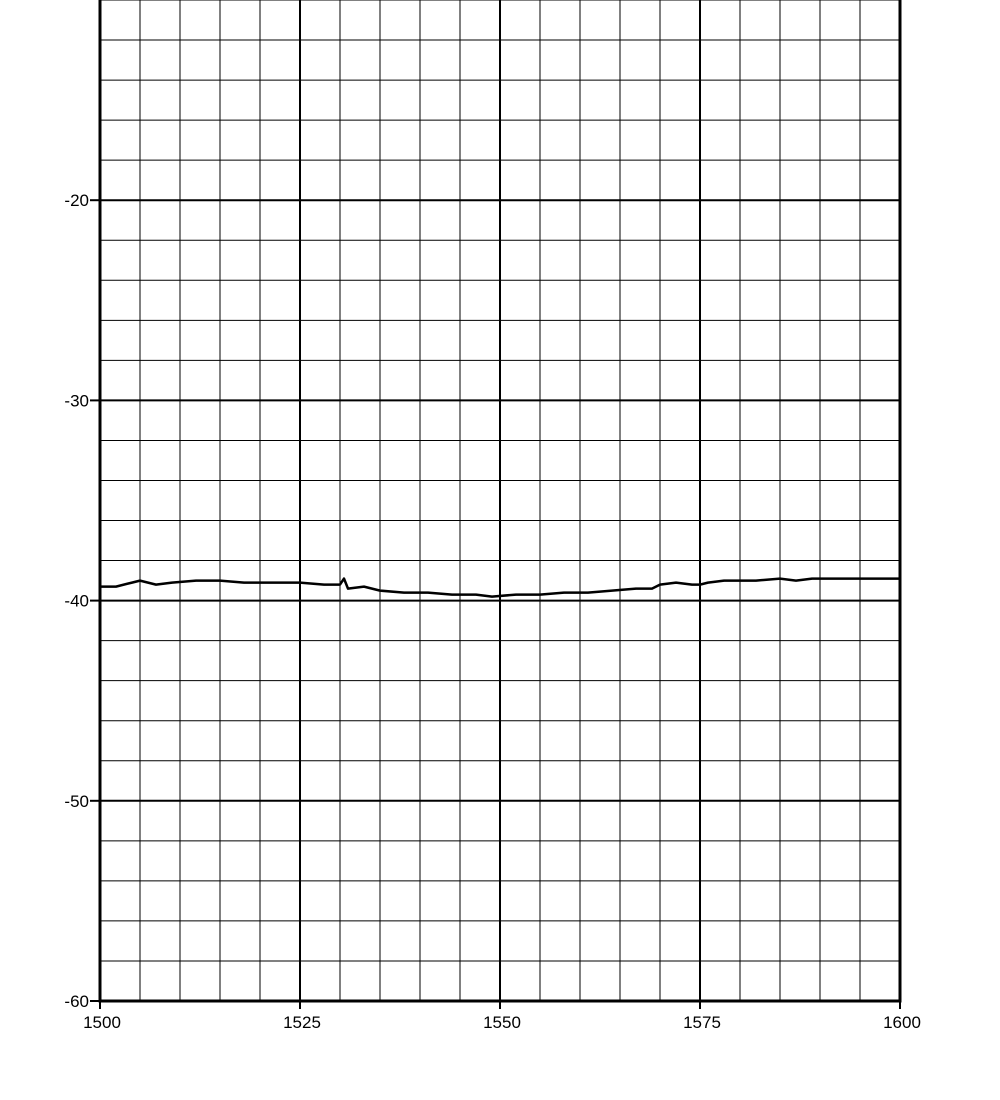 The height and width of the screenshot is (1100, 1000). I want to click on series-line, so click(500, 587).